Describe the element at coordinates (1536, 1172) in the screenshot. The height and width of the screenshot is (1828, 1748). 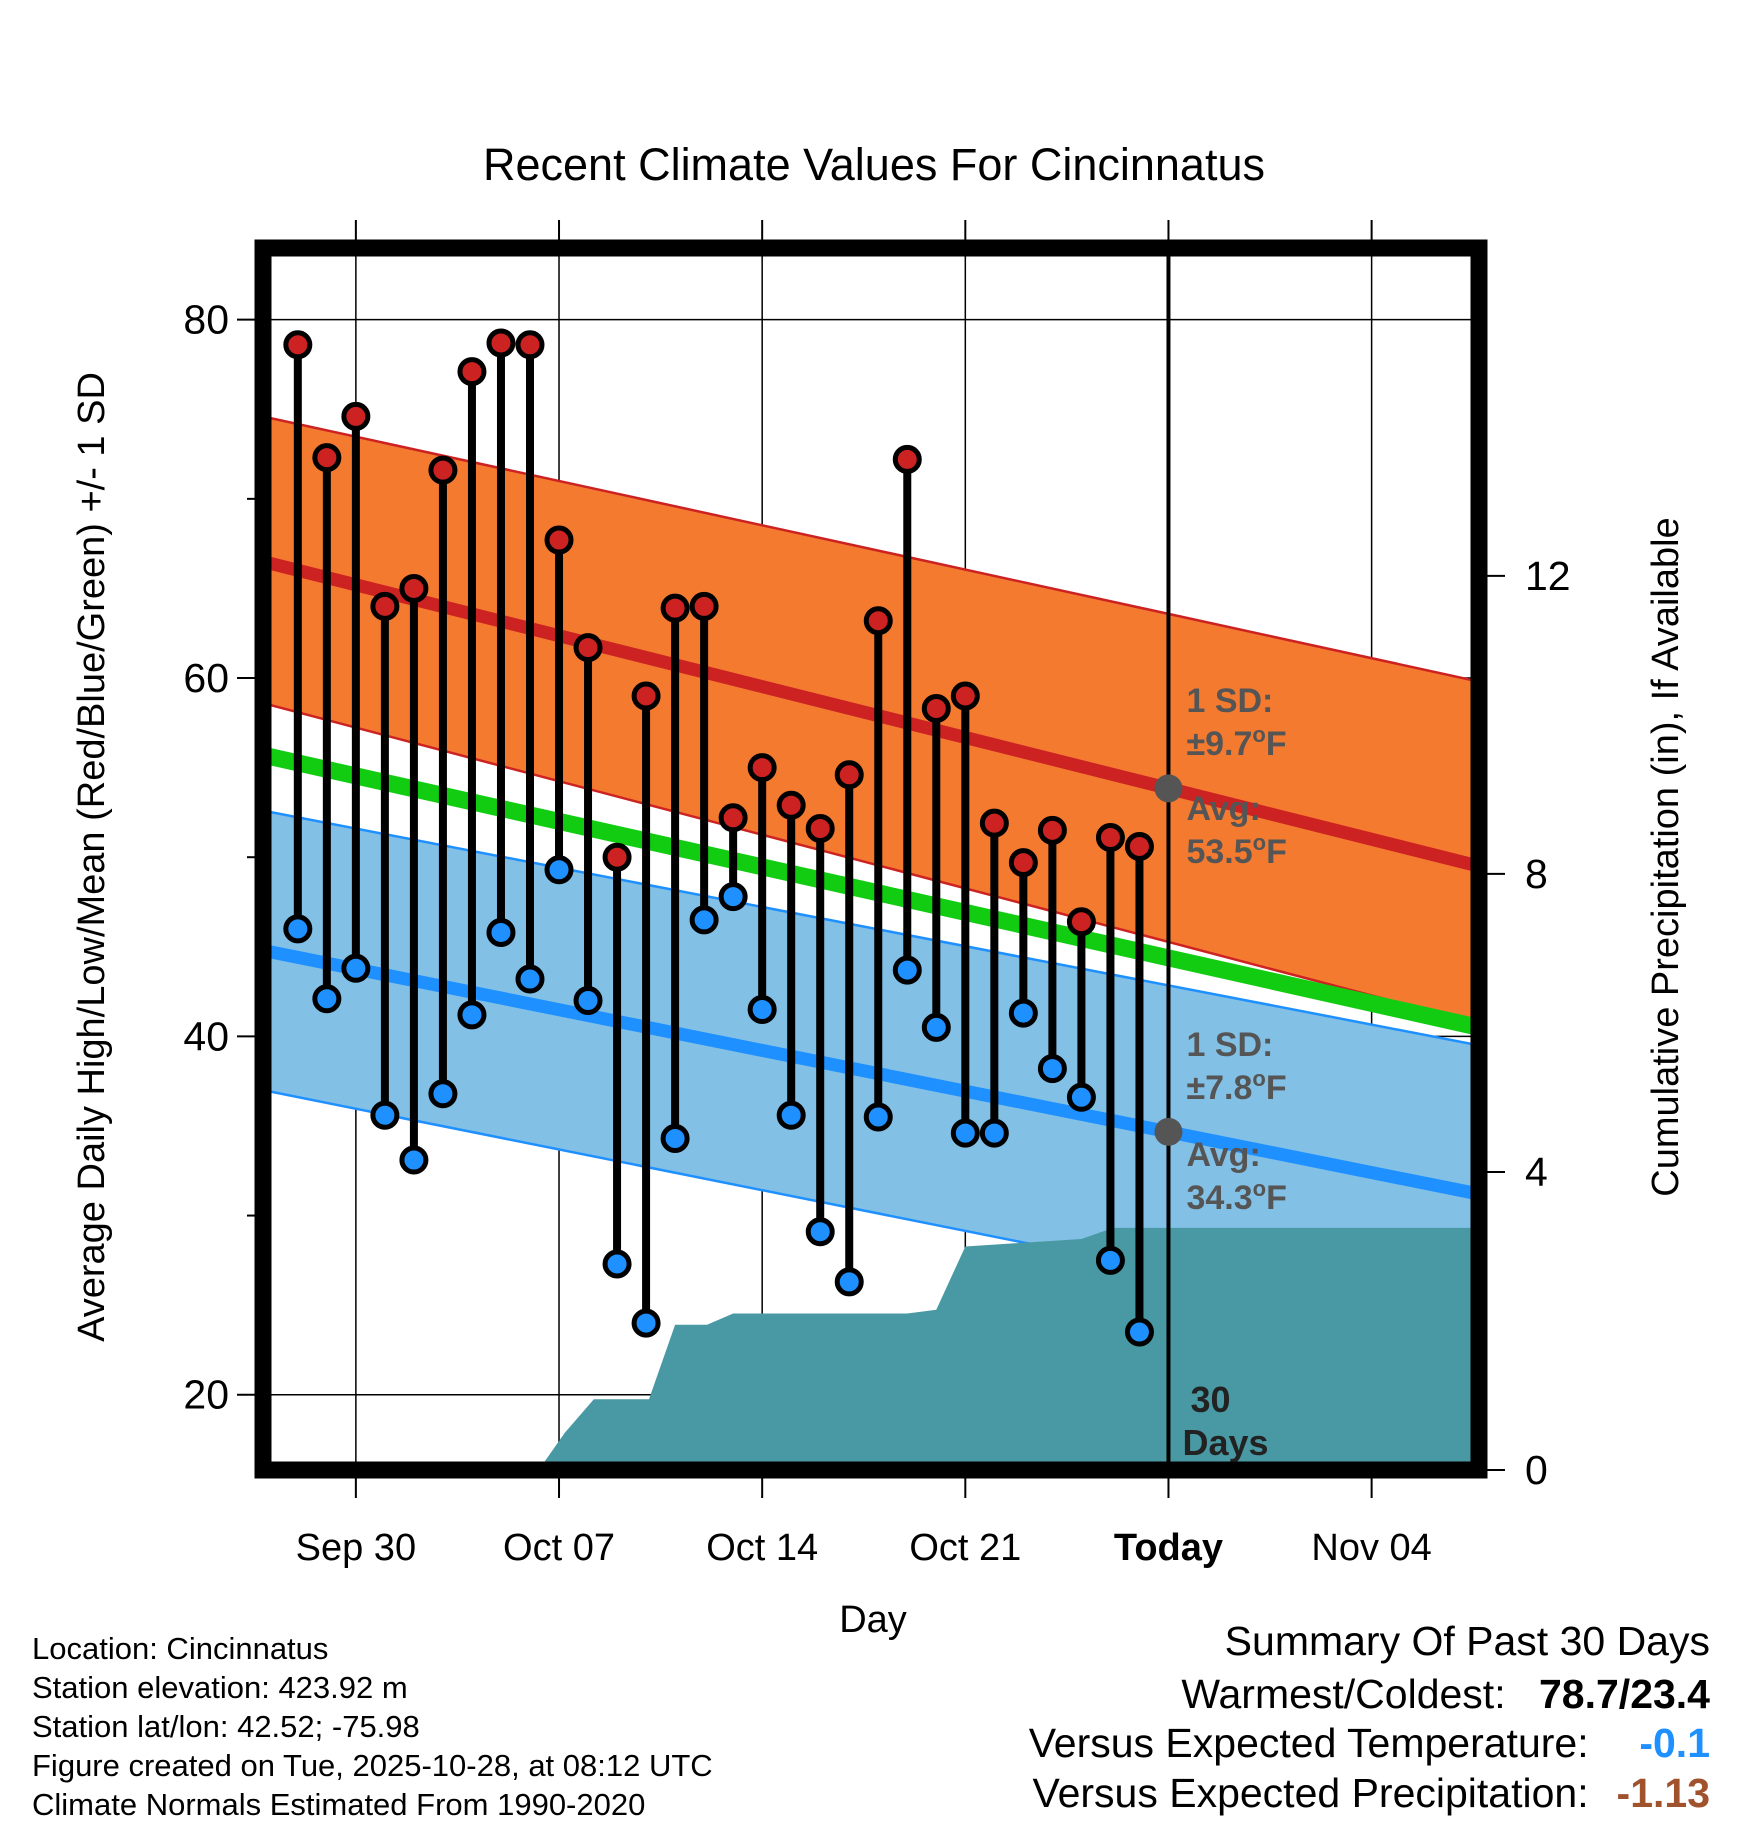
I see `y2-tick-label: 4` at that location.